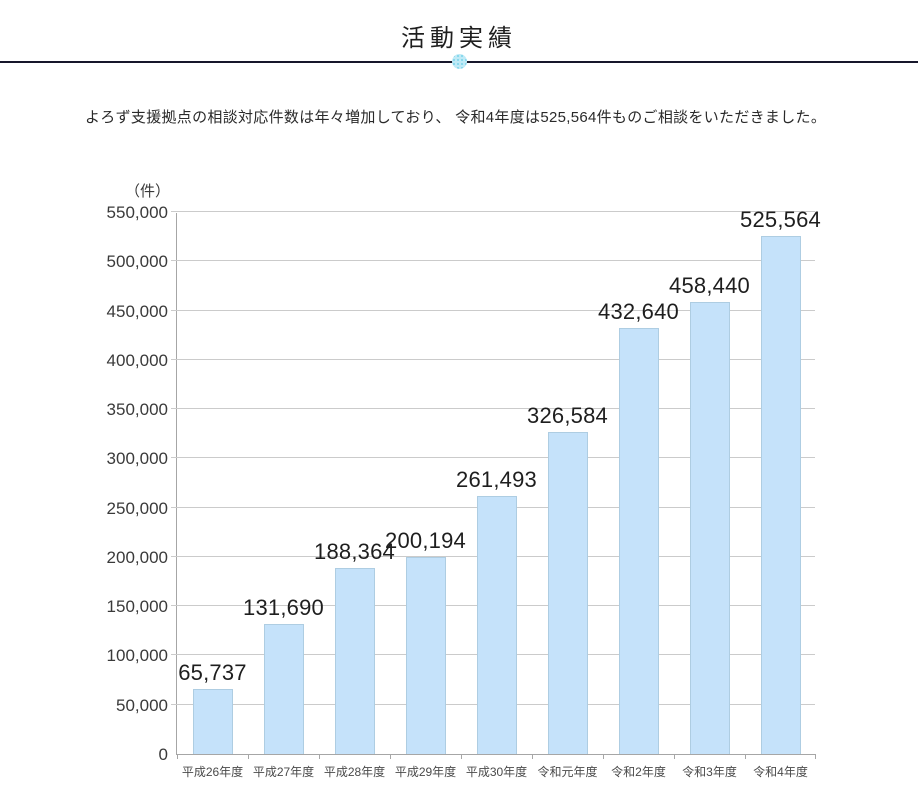 The width and height of the screenshot is (918, 789). What do you see at coordinates (354, 772) in the screenshot?
I see `x-tick-label: 平成28年度` at bounding box center [354, 772].